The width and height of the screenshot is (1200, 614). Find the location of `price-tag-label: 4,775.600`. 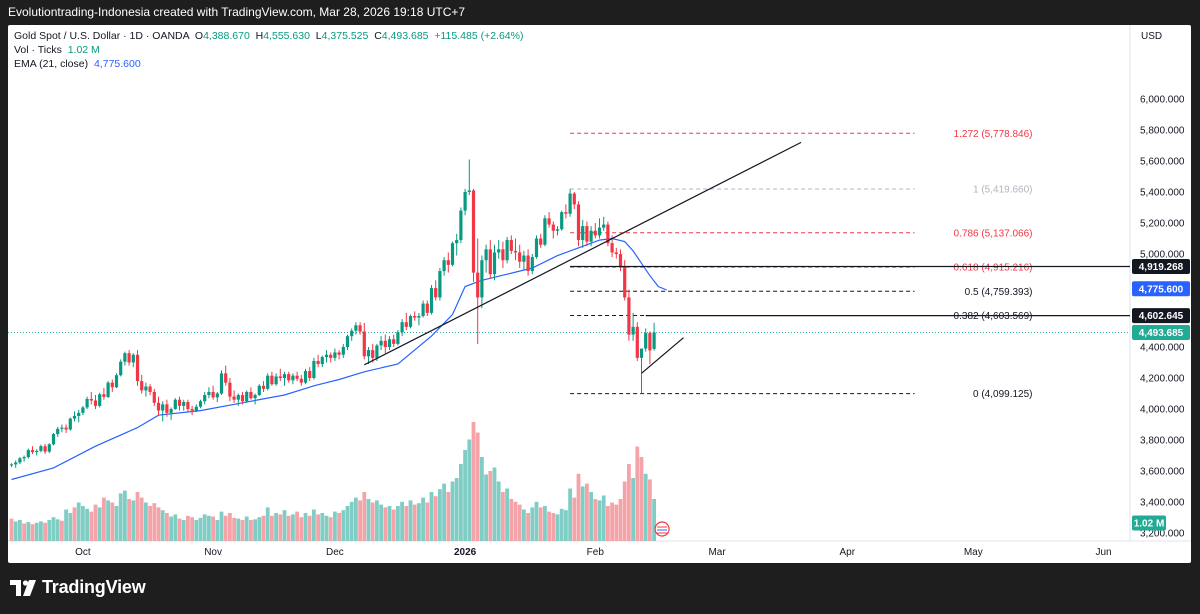

price-tag-label: 4,775.600 is located at coordinates (1161, 289).